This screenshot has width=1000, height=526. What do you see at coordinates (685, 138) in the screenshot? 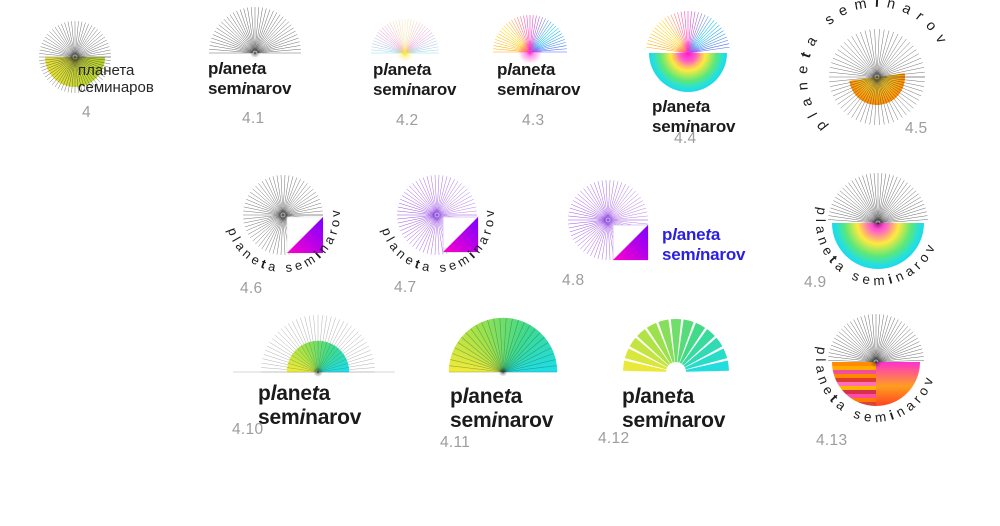
I see `variant-number: 4.4` at bounding box center [685, 138].